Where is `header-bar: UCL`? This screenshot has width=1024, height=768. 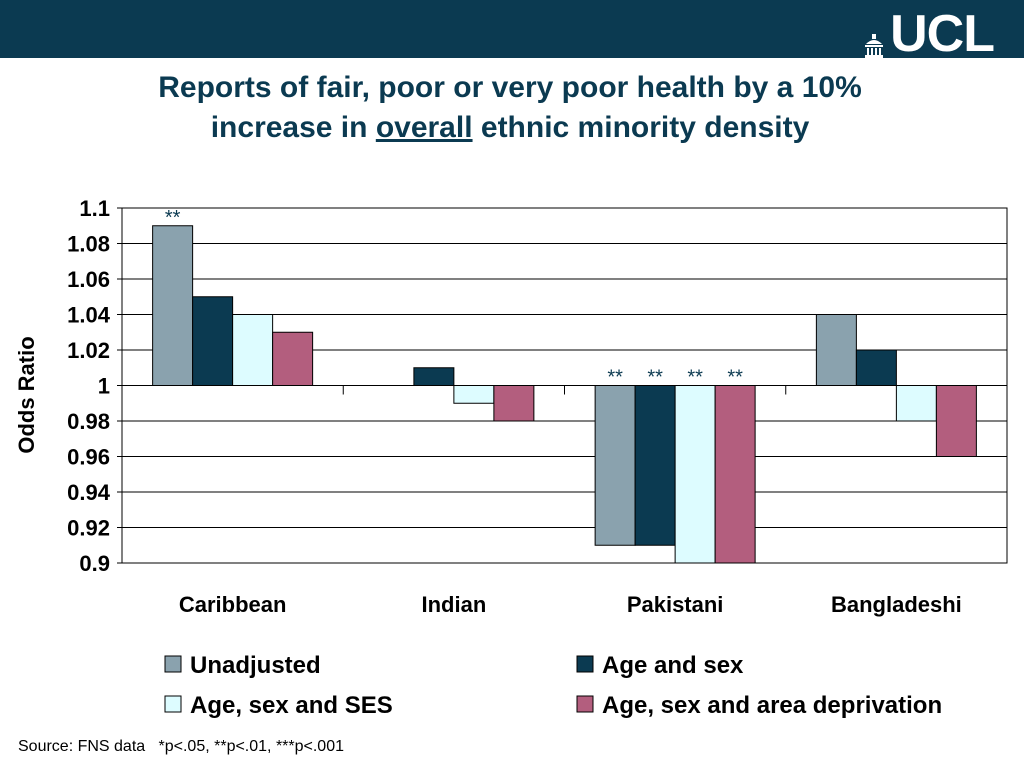
header-bar: UCL is located at coordinates (512, 31).